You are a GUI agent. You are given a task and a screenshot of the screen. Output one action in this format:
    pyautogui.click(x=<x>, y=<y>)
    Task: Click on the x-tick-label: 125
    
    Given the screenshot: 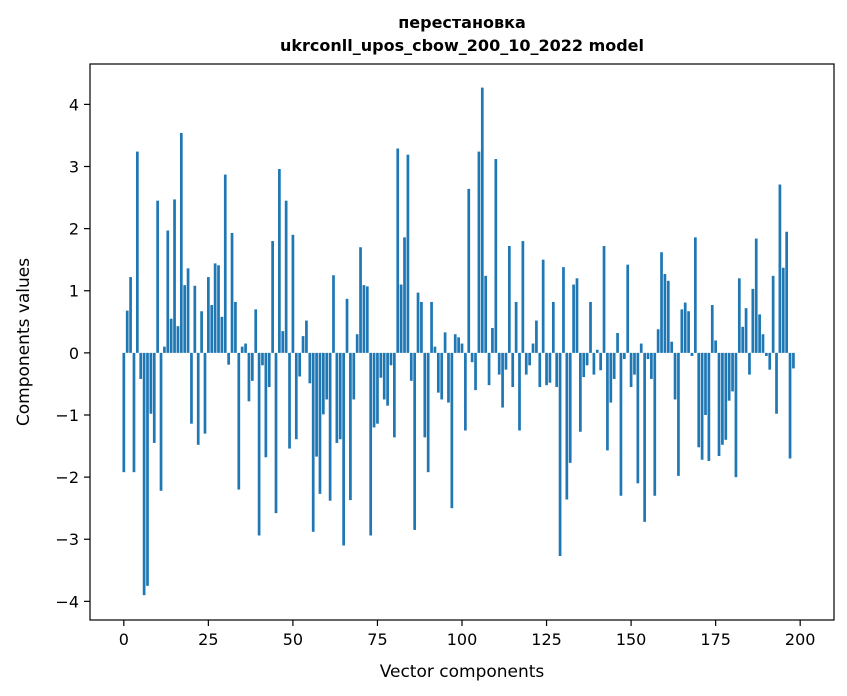 What is the action you would take?
    pyautogui.click(x=546, y=639)
    